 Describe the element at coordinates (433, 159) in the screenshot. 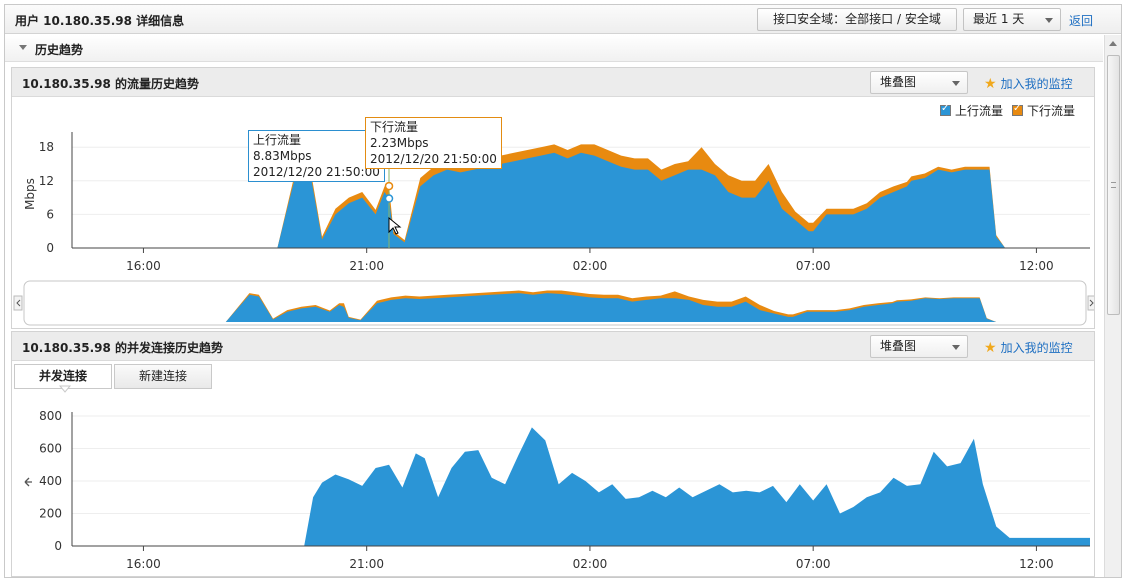

I see `downstream-tooltip-time: 2012/12/20 21:50:00` at that location.